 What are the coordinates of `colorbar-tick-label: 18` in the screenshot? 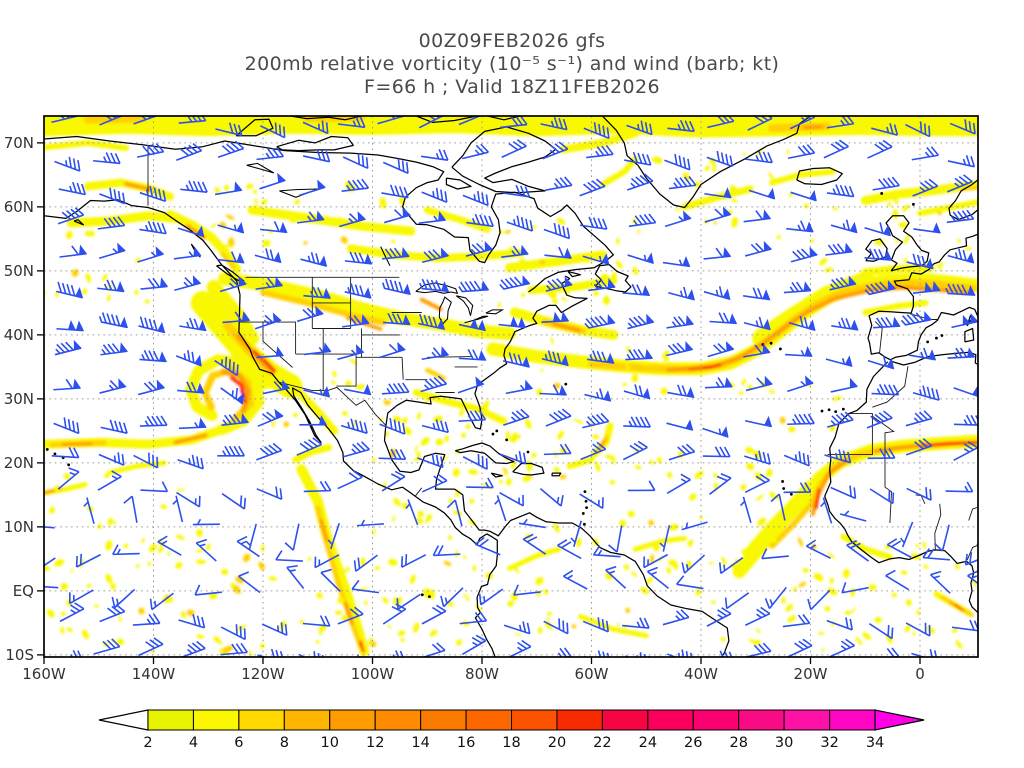 It's located at (511, 743).